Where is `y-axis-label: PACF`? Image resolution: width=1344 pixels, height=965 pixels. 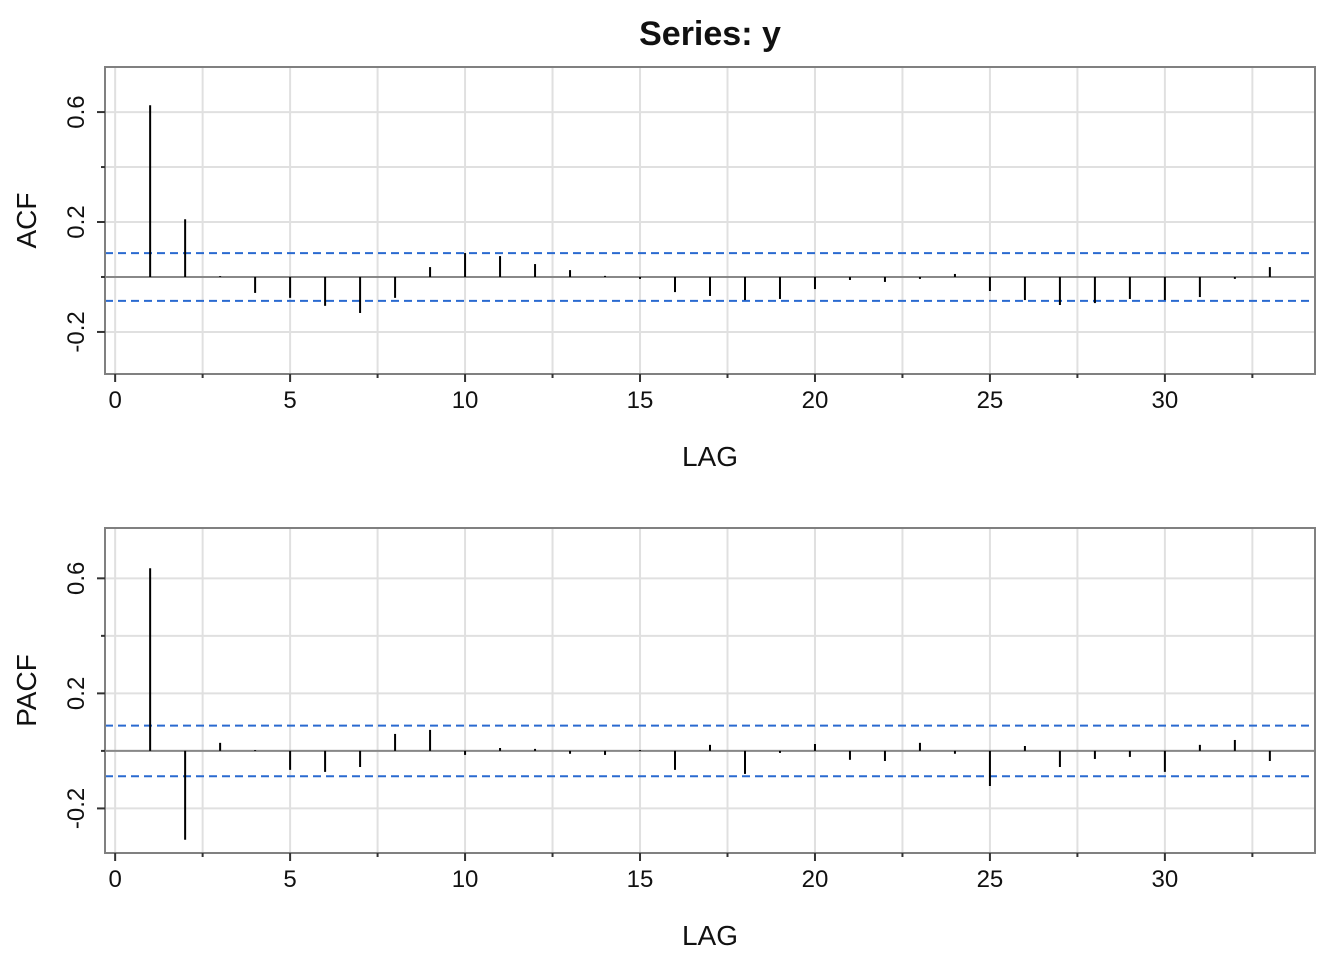
y-axis-label: PACF is located at coordinates (26, 690).